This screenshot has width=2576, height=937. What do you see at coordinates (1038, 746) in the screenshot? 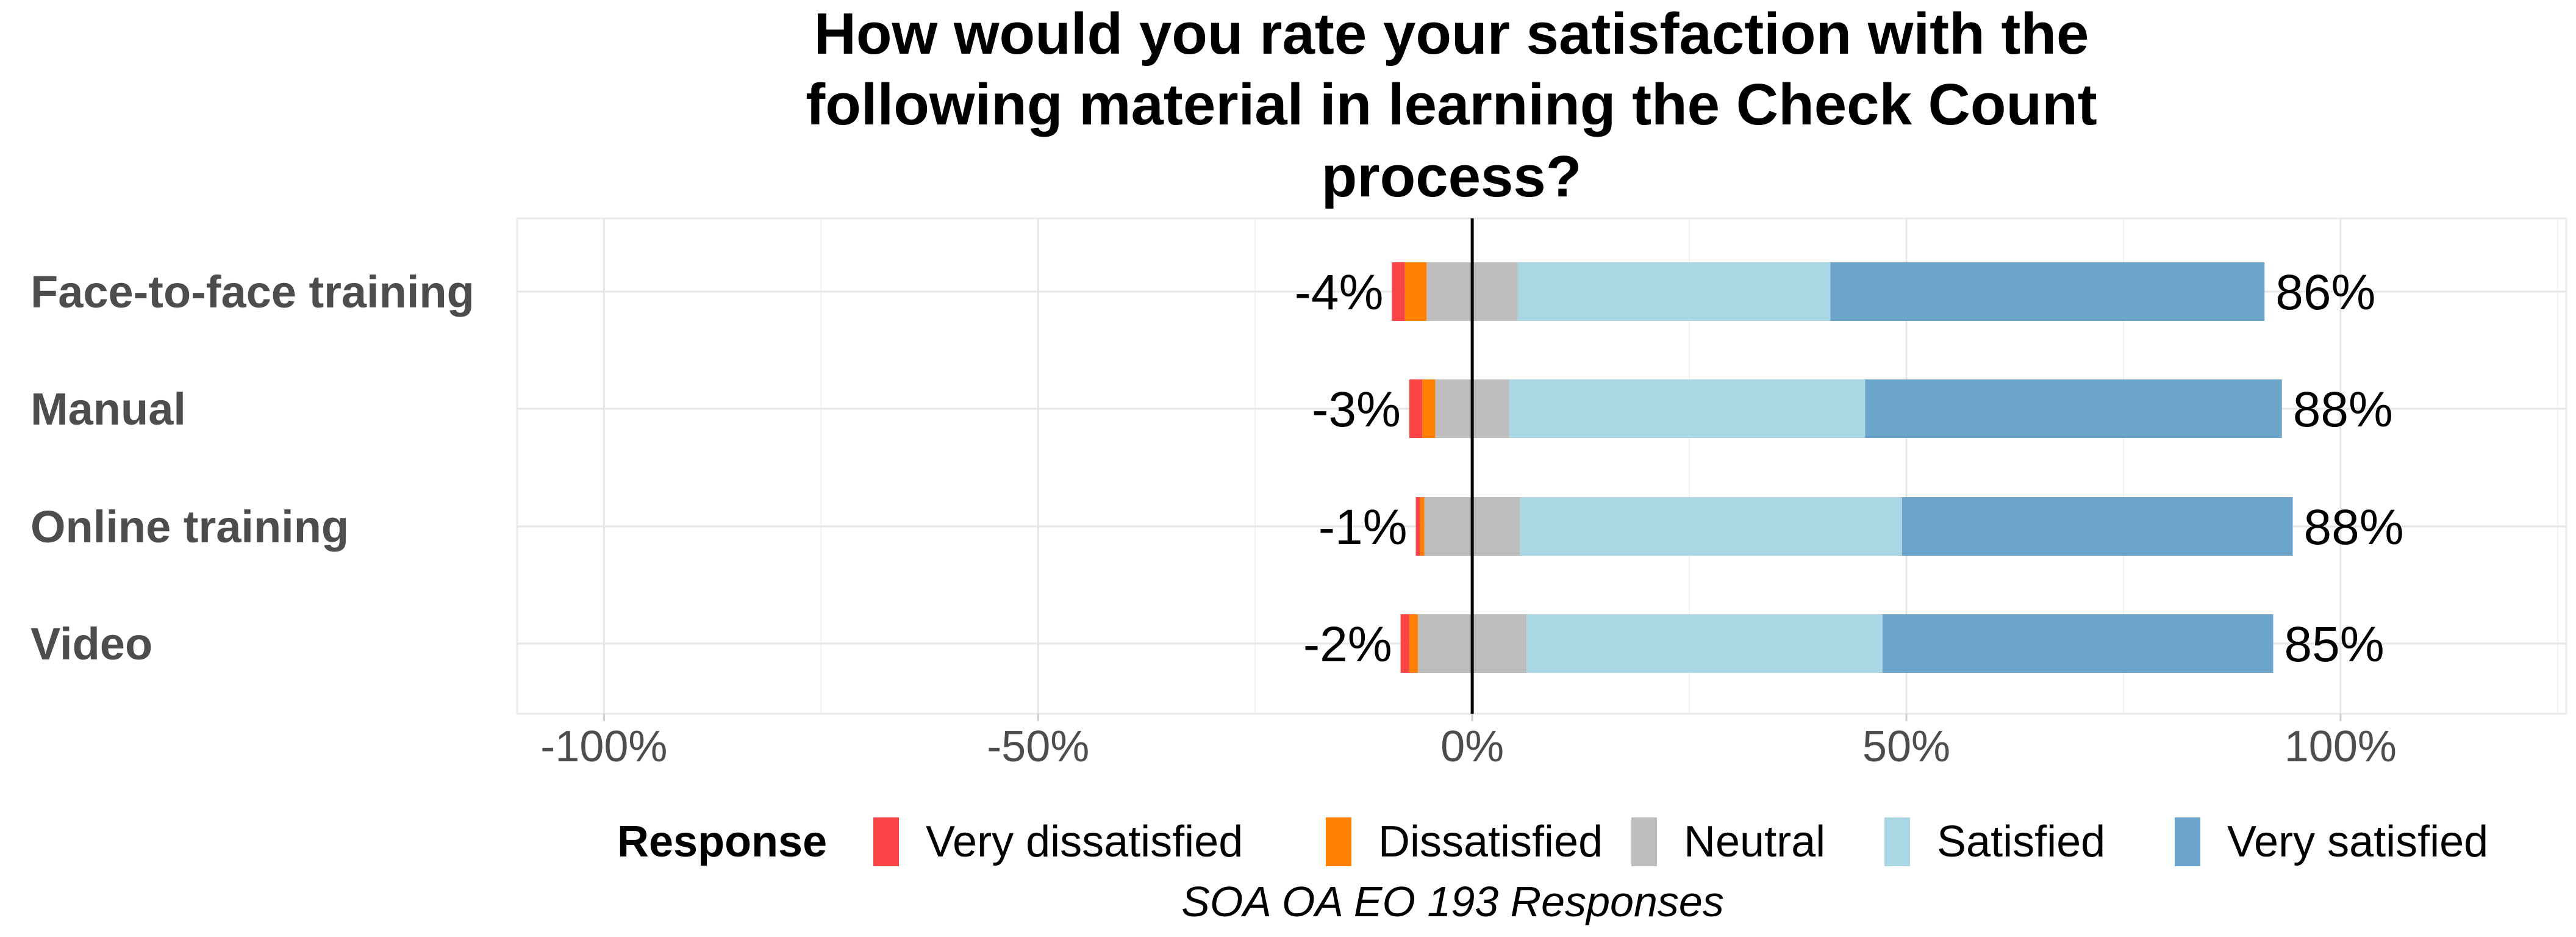
I see `x-tick-label: -50%` at bounding box center [1038, 746].